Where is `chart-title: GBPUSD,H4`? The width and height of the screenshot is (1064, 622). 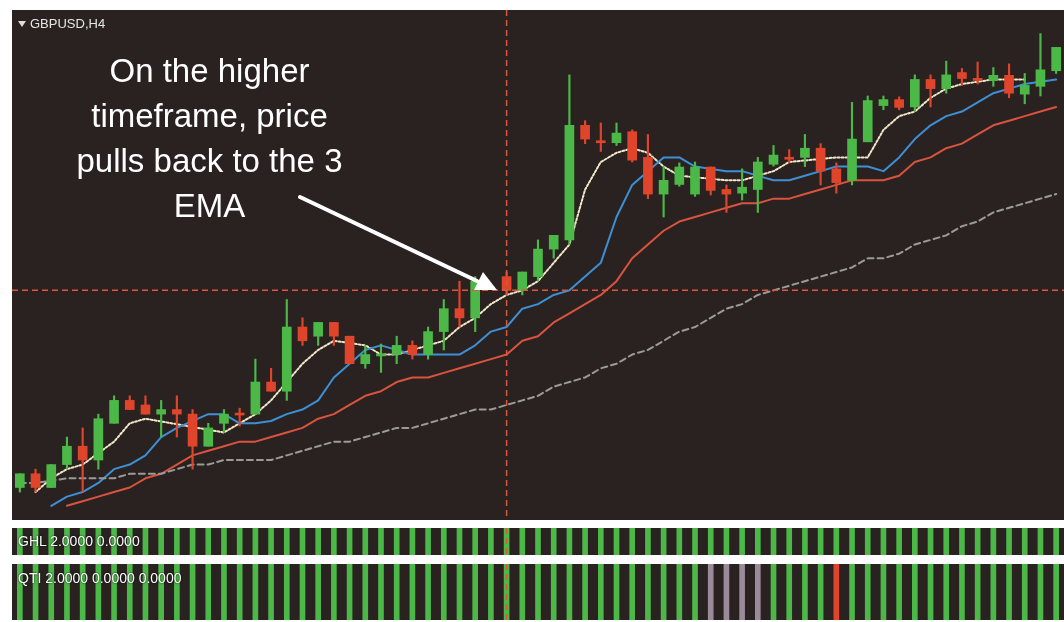 chart-title: GBPUSD,H4 is located at coordinates (68, 23).